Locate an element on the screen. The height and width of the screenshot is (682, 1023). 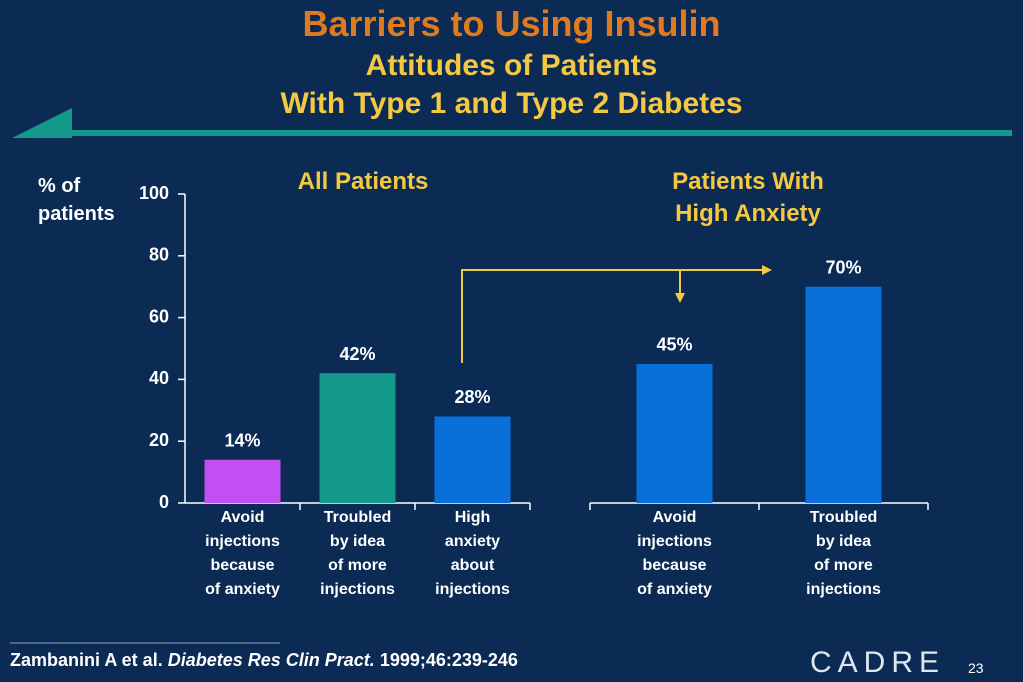
y-tick-label: 80 is located at coordinates (159, 255).